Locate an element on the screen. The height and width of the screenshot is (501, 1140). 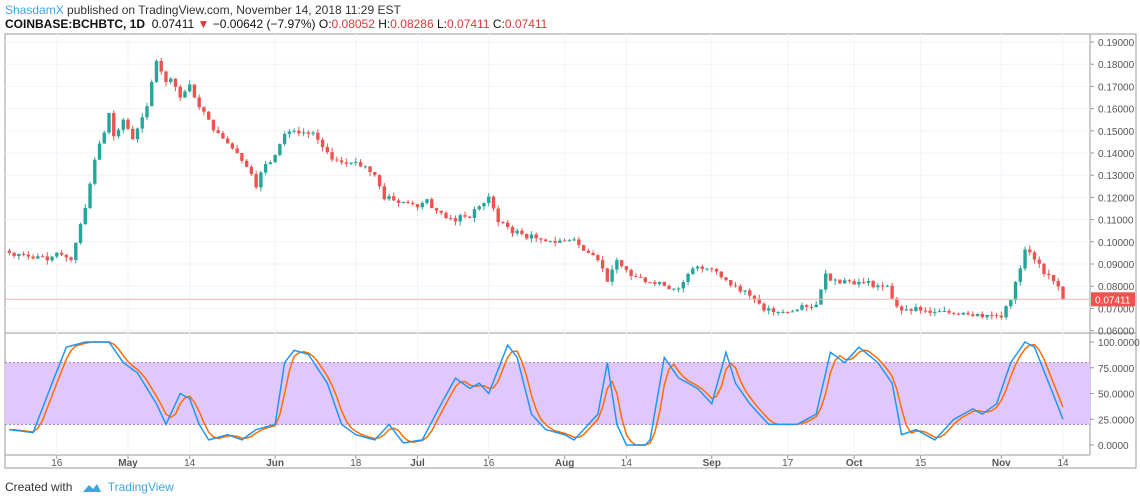
time-tick-label: Sep is located at coordinates (712, 463).